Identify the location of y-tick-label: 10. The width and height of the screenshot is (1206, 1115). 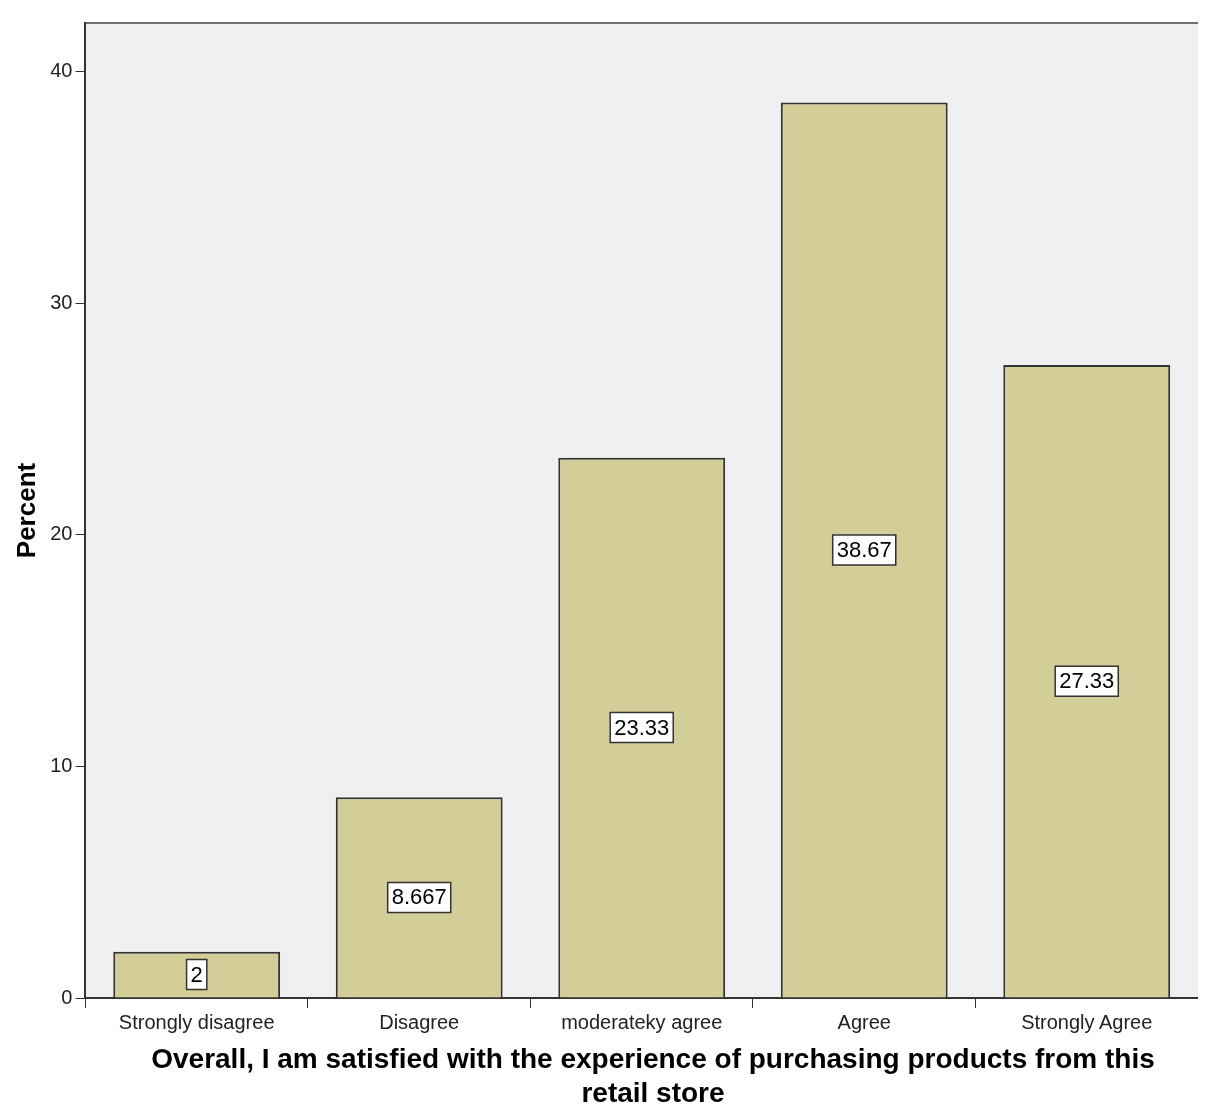
(61, 764).